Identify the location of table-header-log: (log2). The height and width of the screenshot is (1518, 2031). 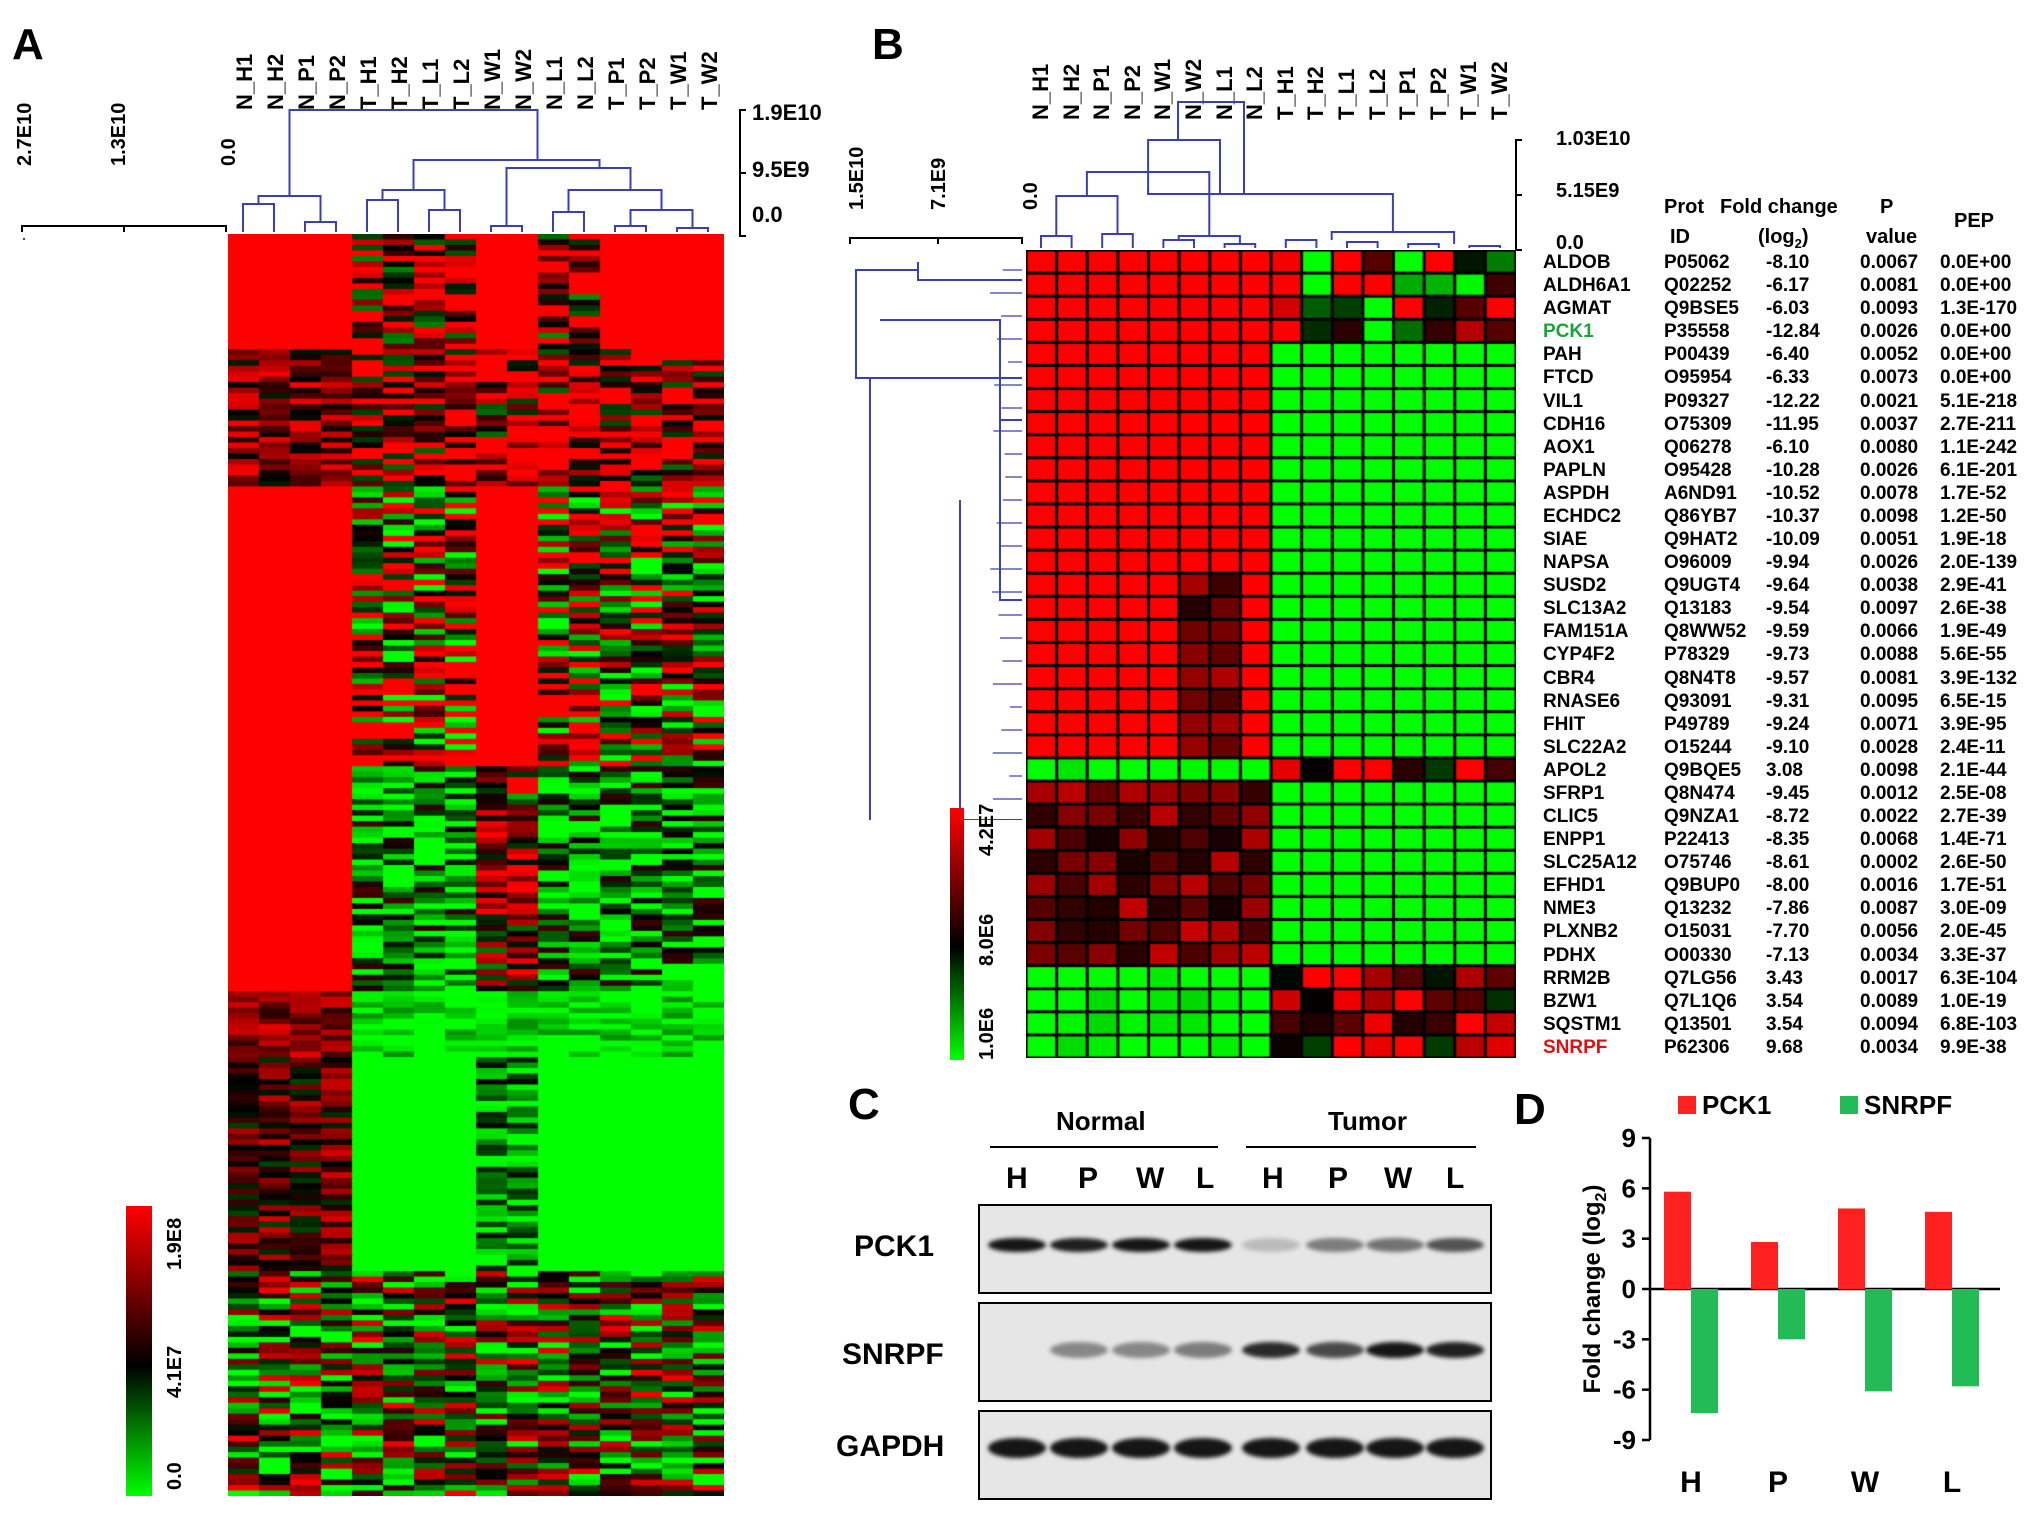
(1783, 238).